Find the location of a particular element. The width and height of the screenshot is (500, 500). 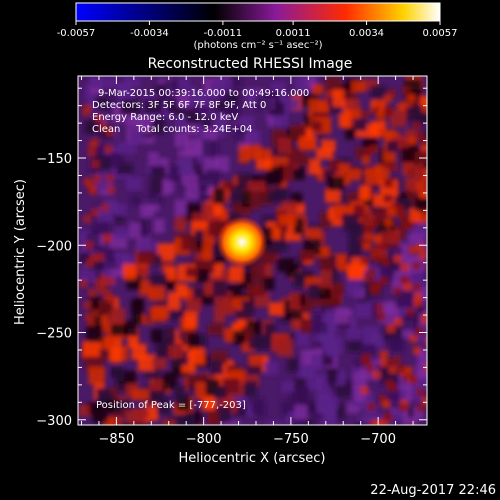

colorbar-tick-label: -0.0057 is located at coordinates (76, 33).